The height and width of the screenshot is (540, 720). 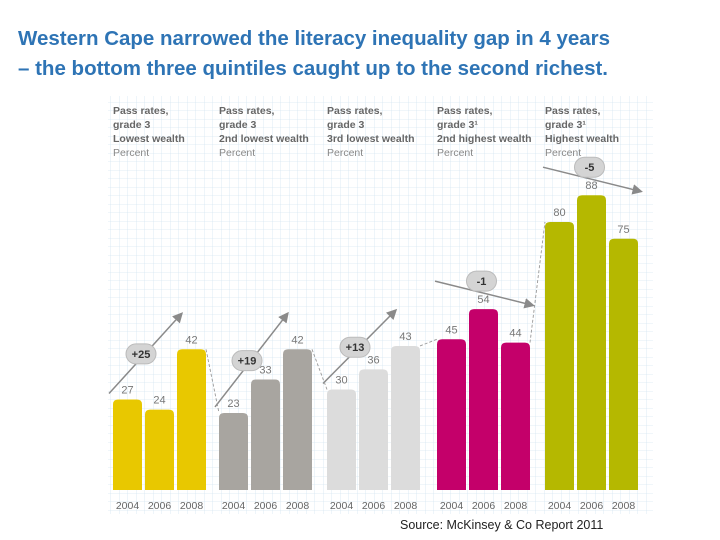 I want to click on bar-g3-2008, so click(x=405, y=417).